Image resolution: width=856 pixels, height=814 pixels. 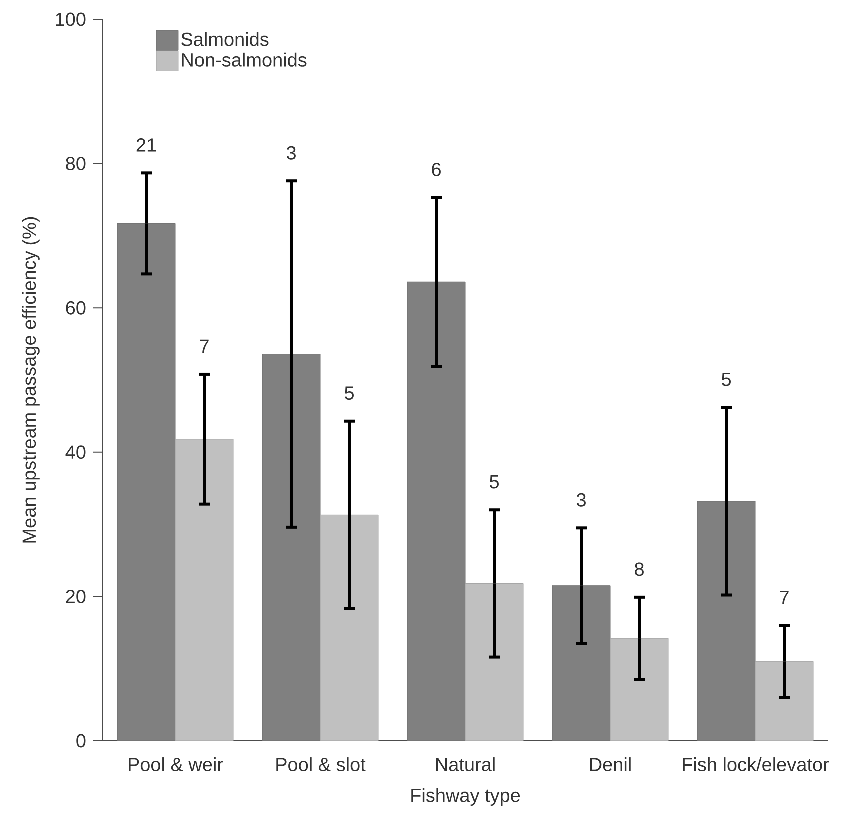 What do you see at coordinates (76, 308) in the screenshot?
I see `y-tick-label: 60` at bounding box center [76, 308].